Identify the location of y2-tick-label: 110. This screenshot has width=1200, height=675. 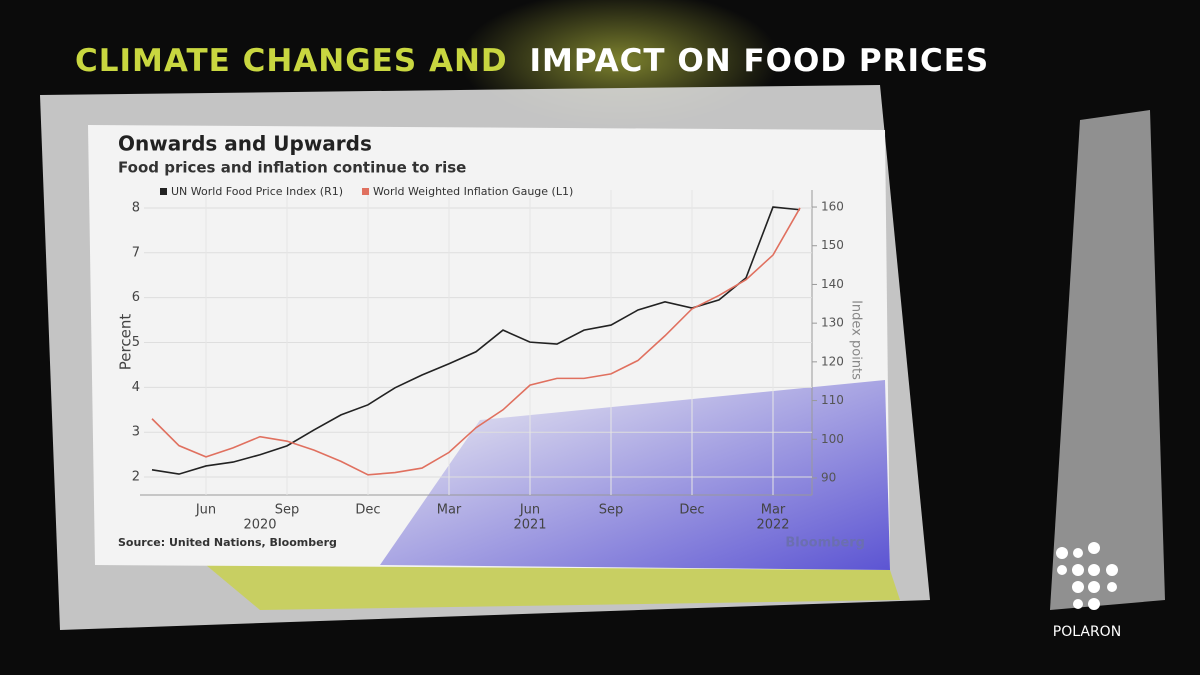
(832, 400).